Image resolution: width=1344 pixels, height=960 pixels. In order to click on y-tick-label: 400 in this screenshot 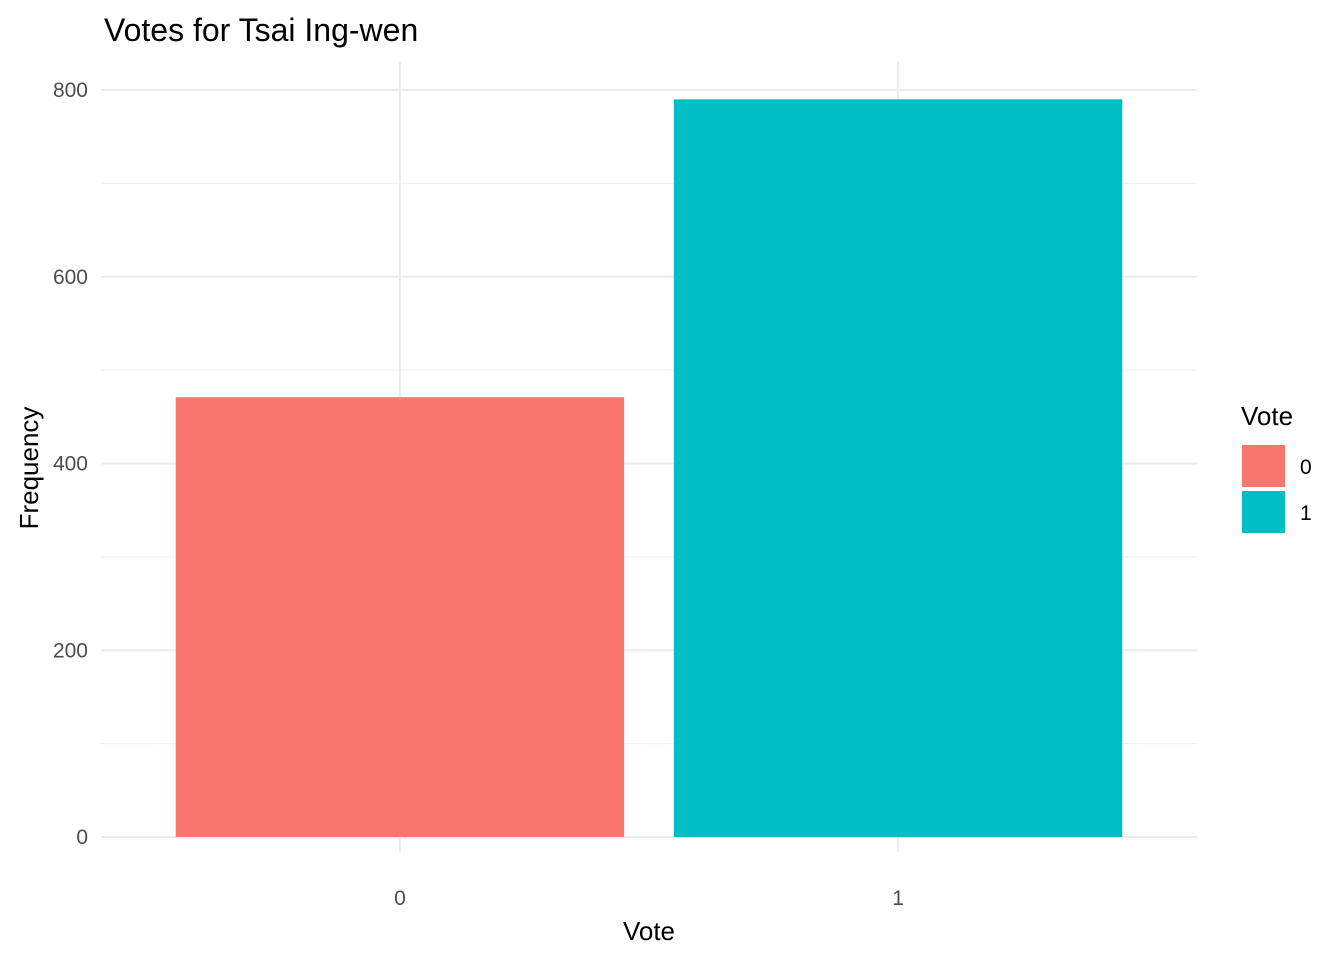, I will do `click(70, 464)`.